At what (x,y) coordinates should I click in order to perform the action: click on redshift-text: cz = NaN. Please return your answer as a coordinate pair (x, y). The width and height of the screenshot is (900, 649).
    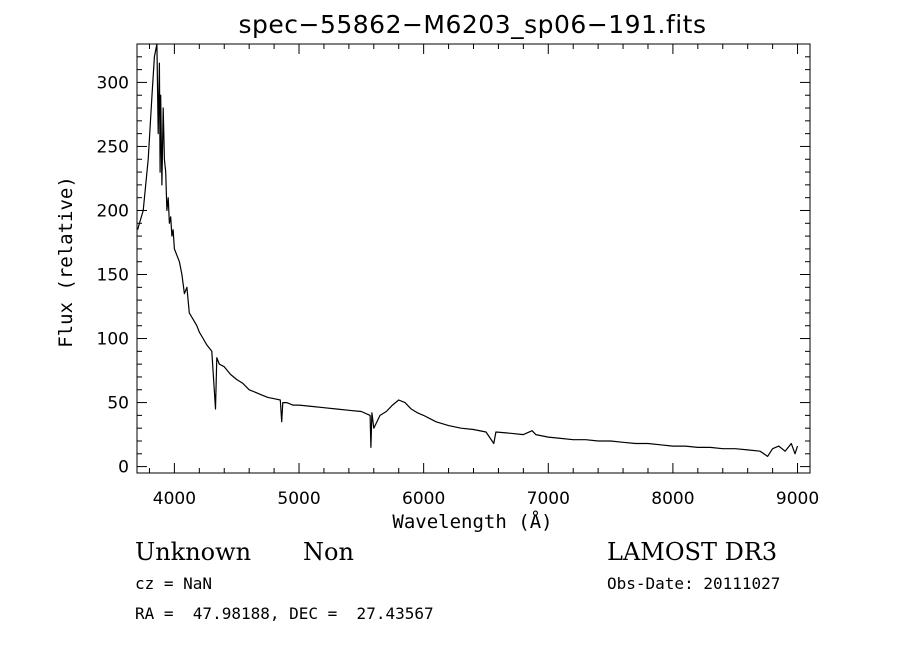
    Looking at the image, I should click on (174, 583).